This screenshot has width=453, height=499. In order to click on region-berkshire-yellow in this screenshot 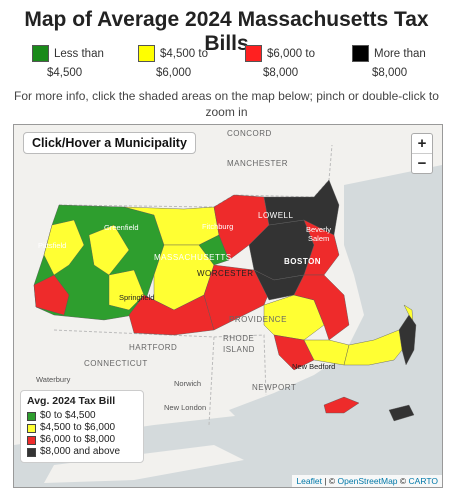, I will do `click(109, 250)`.